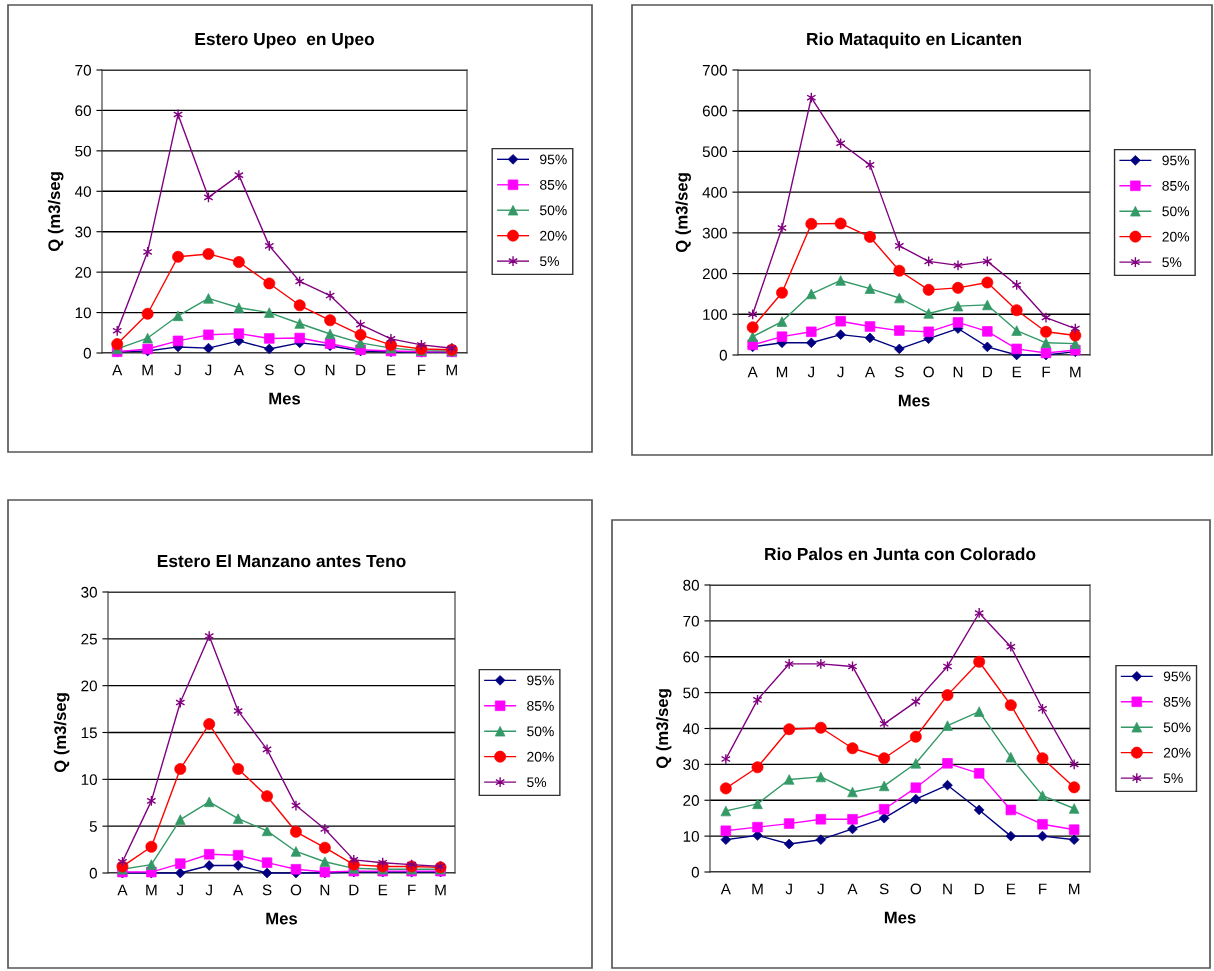 The width and height of the screenshot is (1214, 971). Describe the element at coordinates (714, 111) in the screenshot. I see `y-tick-label: 600` at that location.